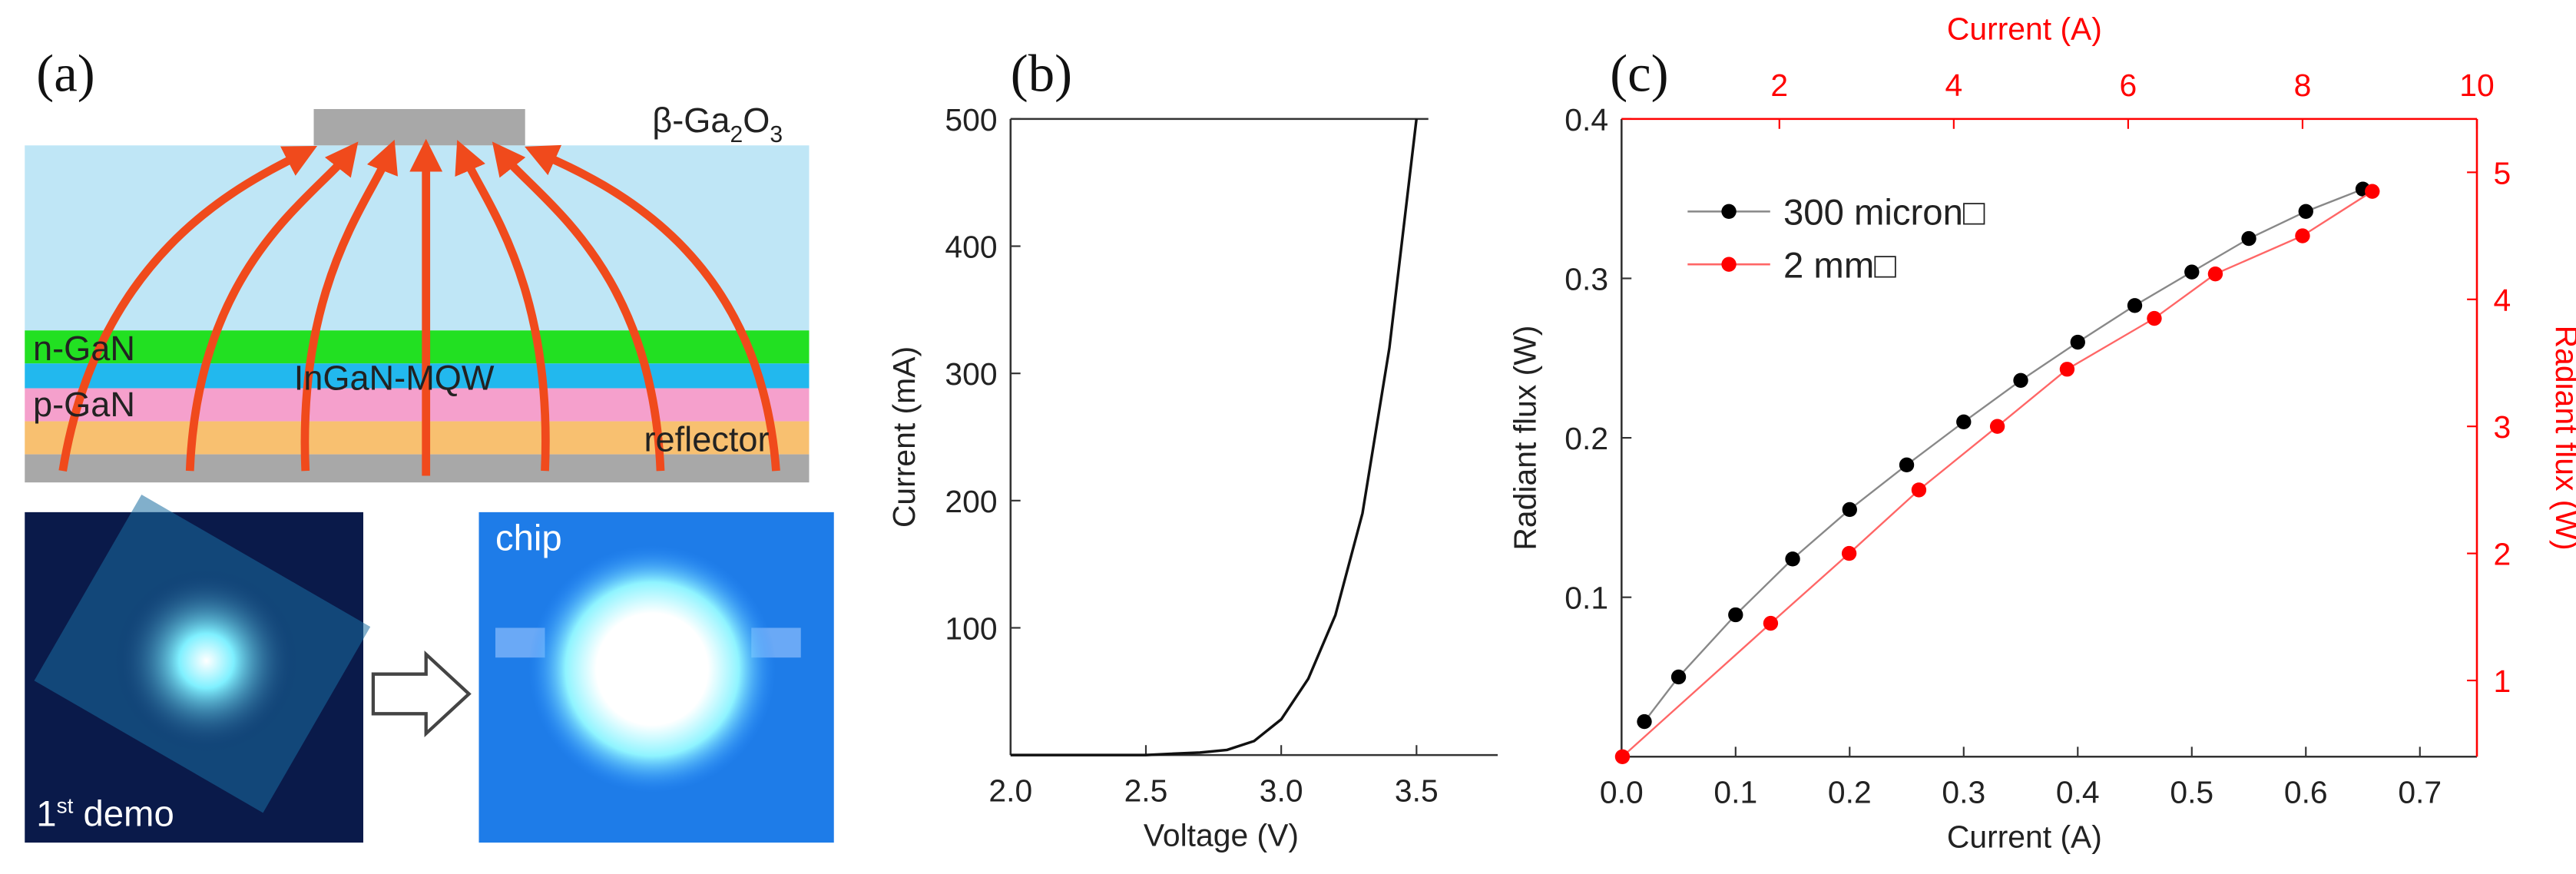  Describe the element at coordinates (1622, 791) in the screenshot. I see `x-tick-label: 0.0` at that location.